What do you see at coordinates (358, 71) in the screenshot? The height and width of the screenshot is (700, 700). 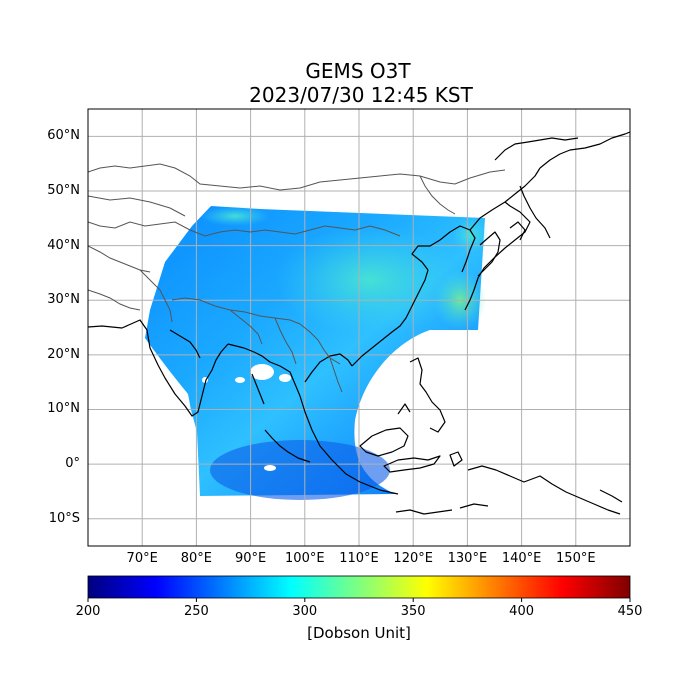 I see `chart-title: GEMS O3T` at bounding box center [358, 71].